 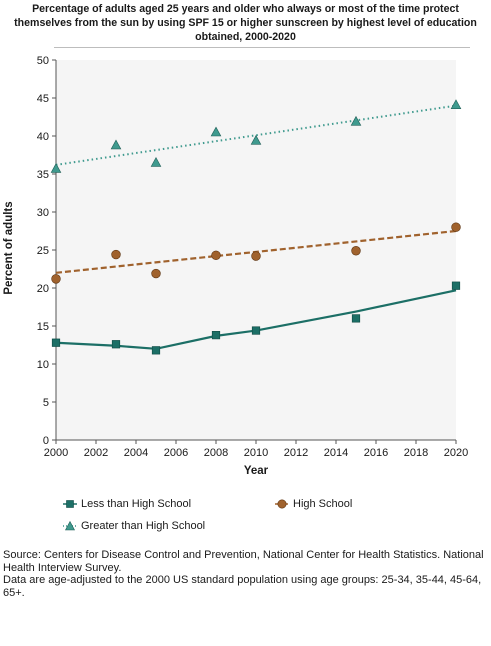 What do you see at coordinates (256, 471) in the screenshot?
I see `x-axis-label: Year` at bounding box center [256, 471].